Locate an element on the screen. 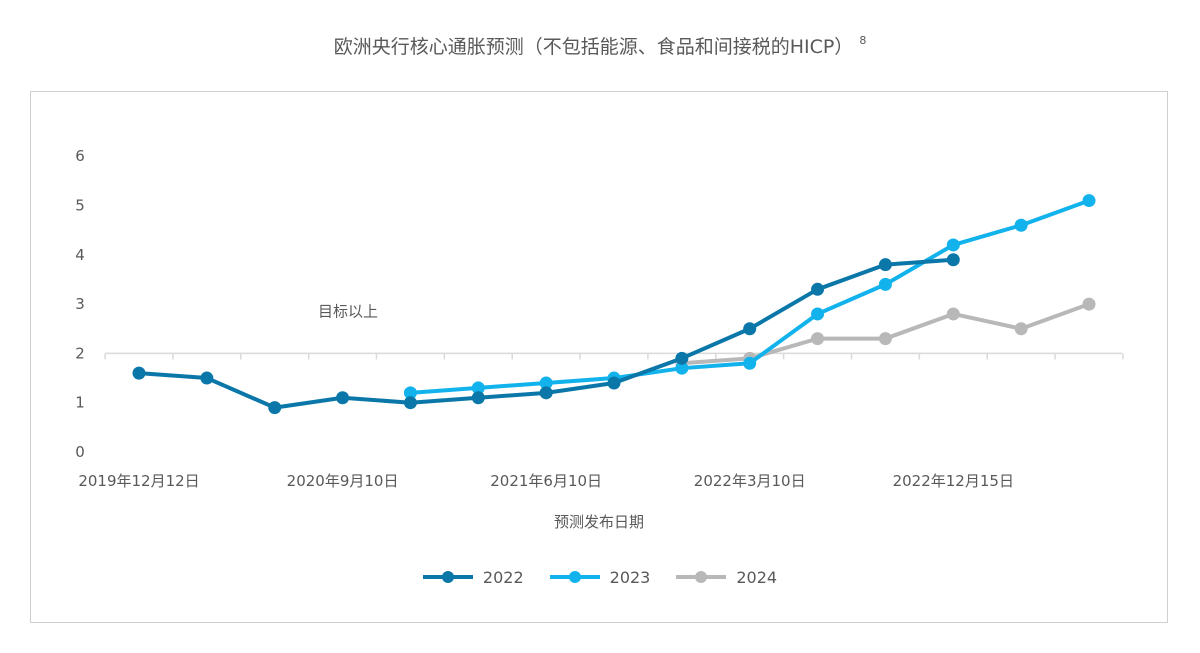  x-tick-label: 2022年12月15日 is located at coordinates (953, 481).